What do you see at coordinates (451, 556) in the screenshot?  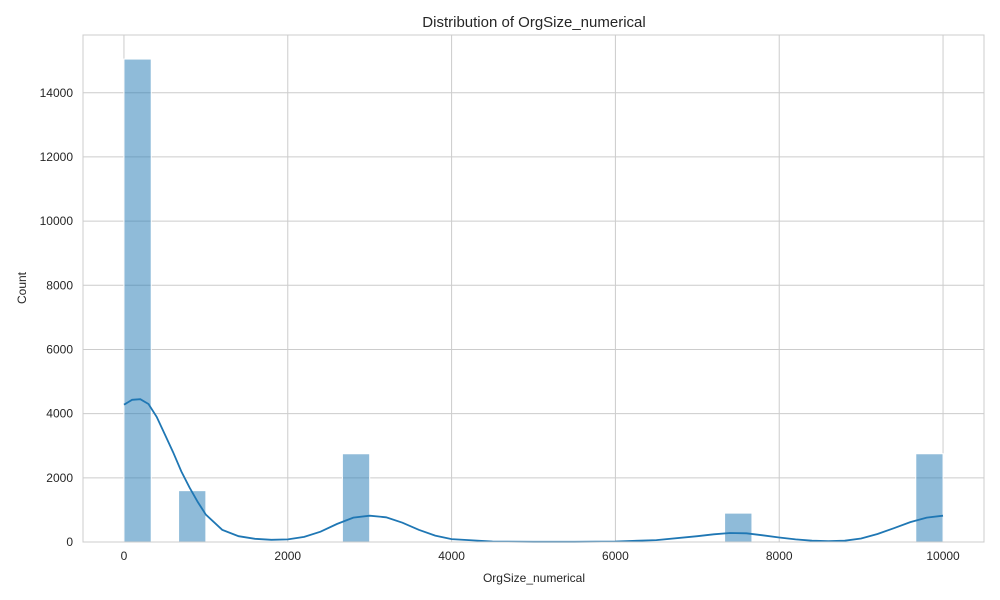 I see `x-tick-label: 4000` at bounding box center [451, 556].